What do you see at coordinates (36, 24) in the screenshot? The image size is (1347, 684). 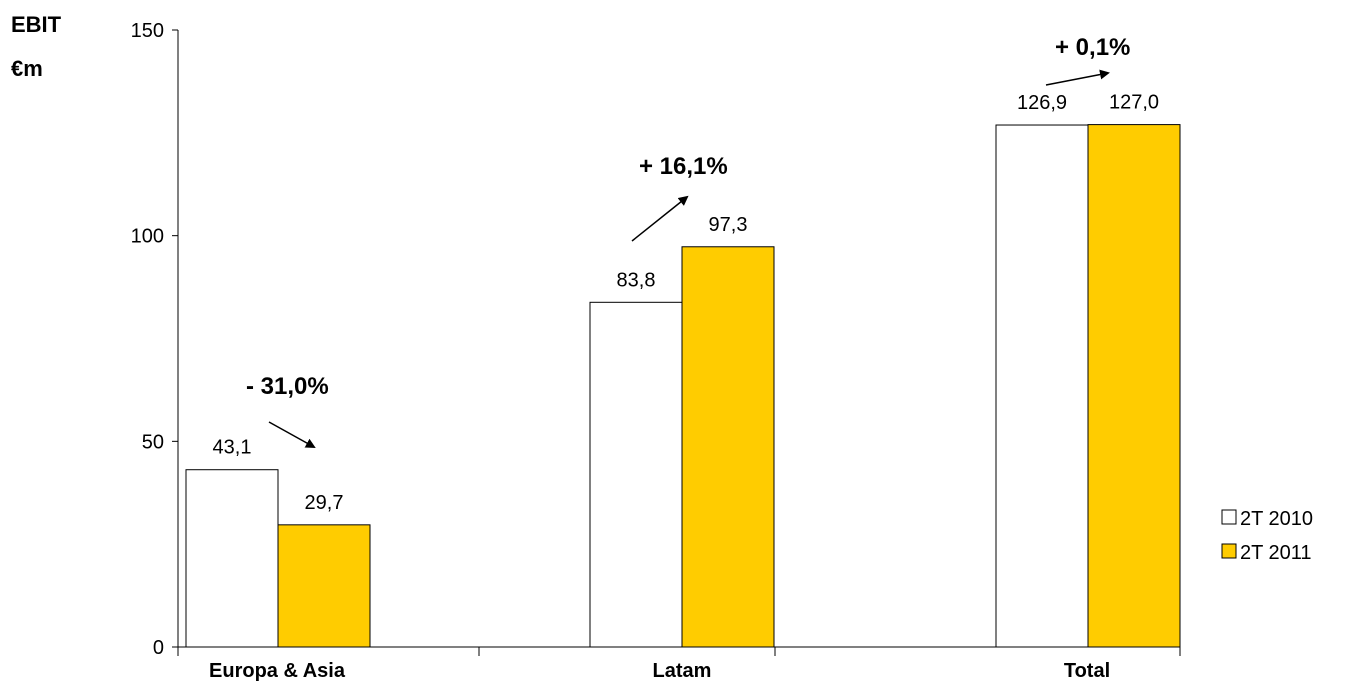 I see `y-axis-title-line1: EBIT` at bounding box center [36, 24].